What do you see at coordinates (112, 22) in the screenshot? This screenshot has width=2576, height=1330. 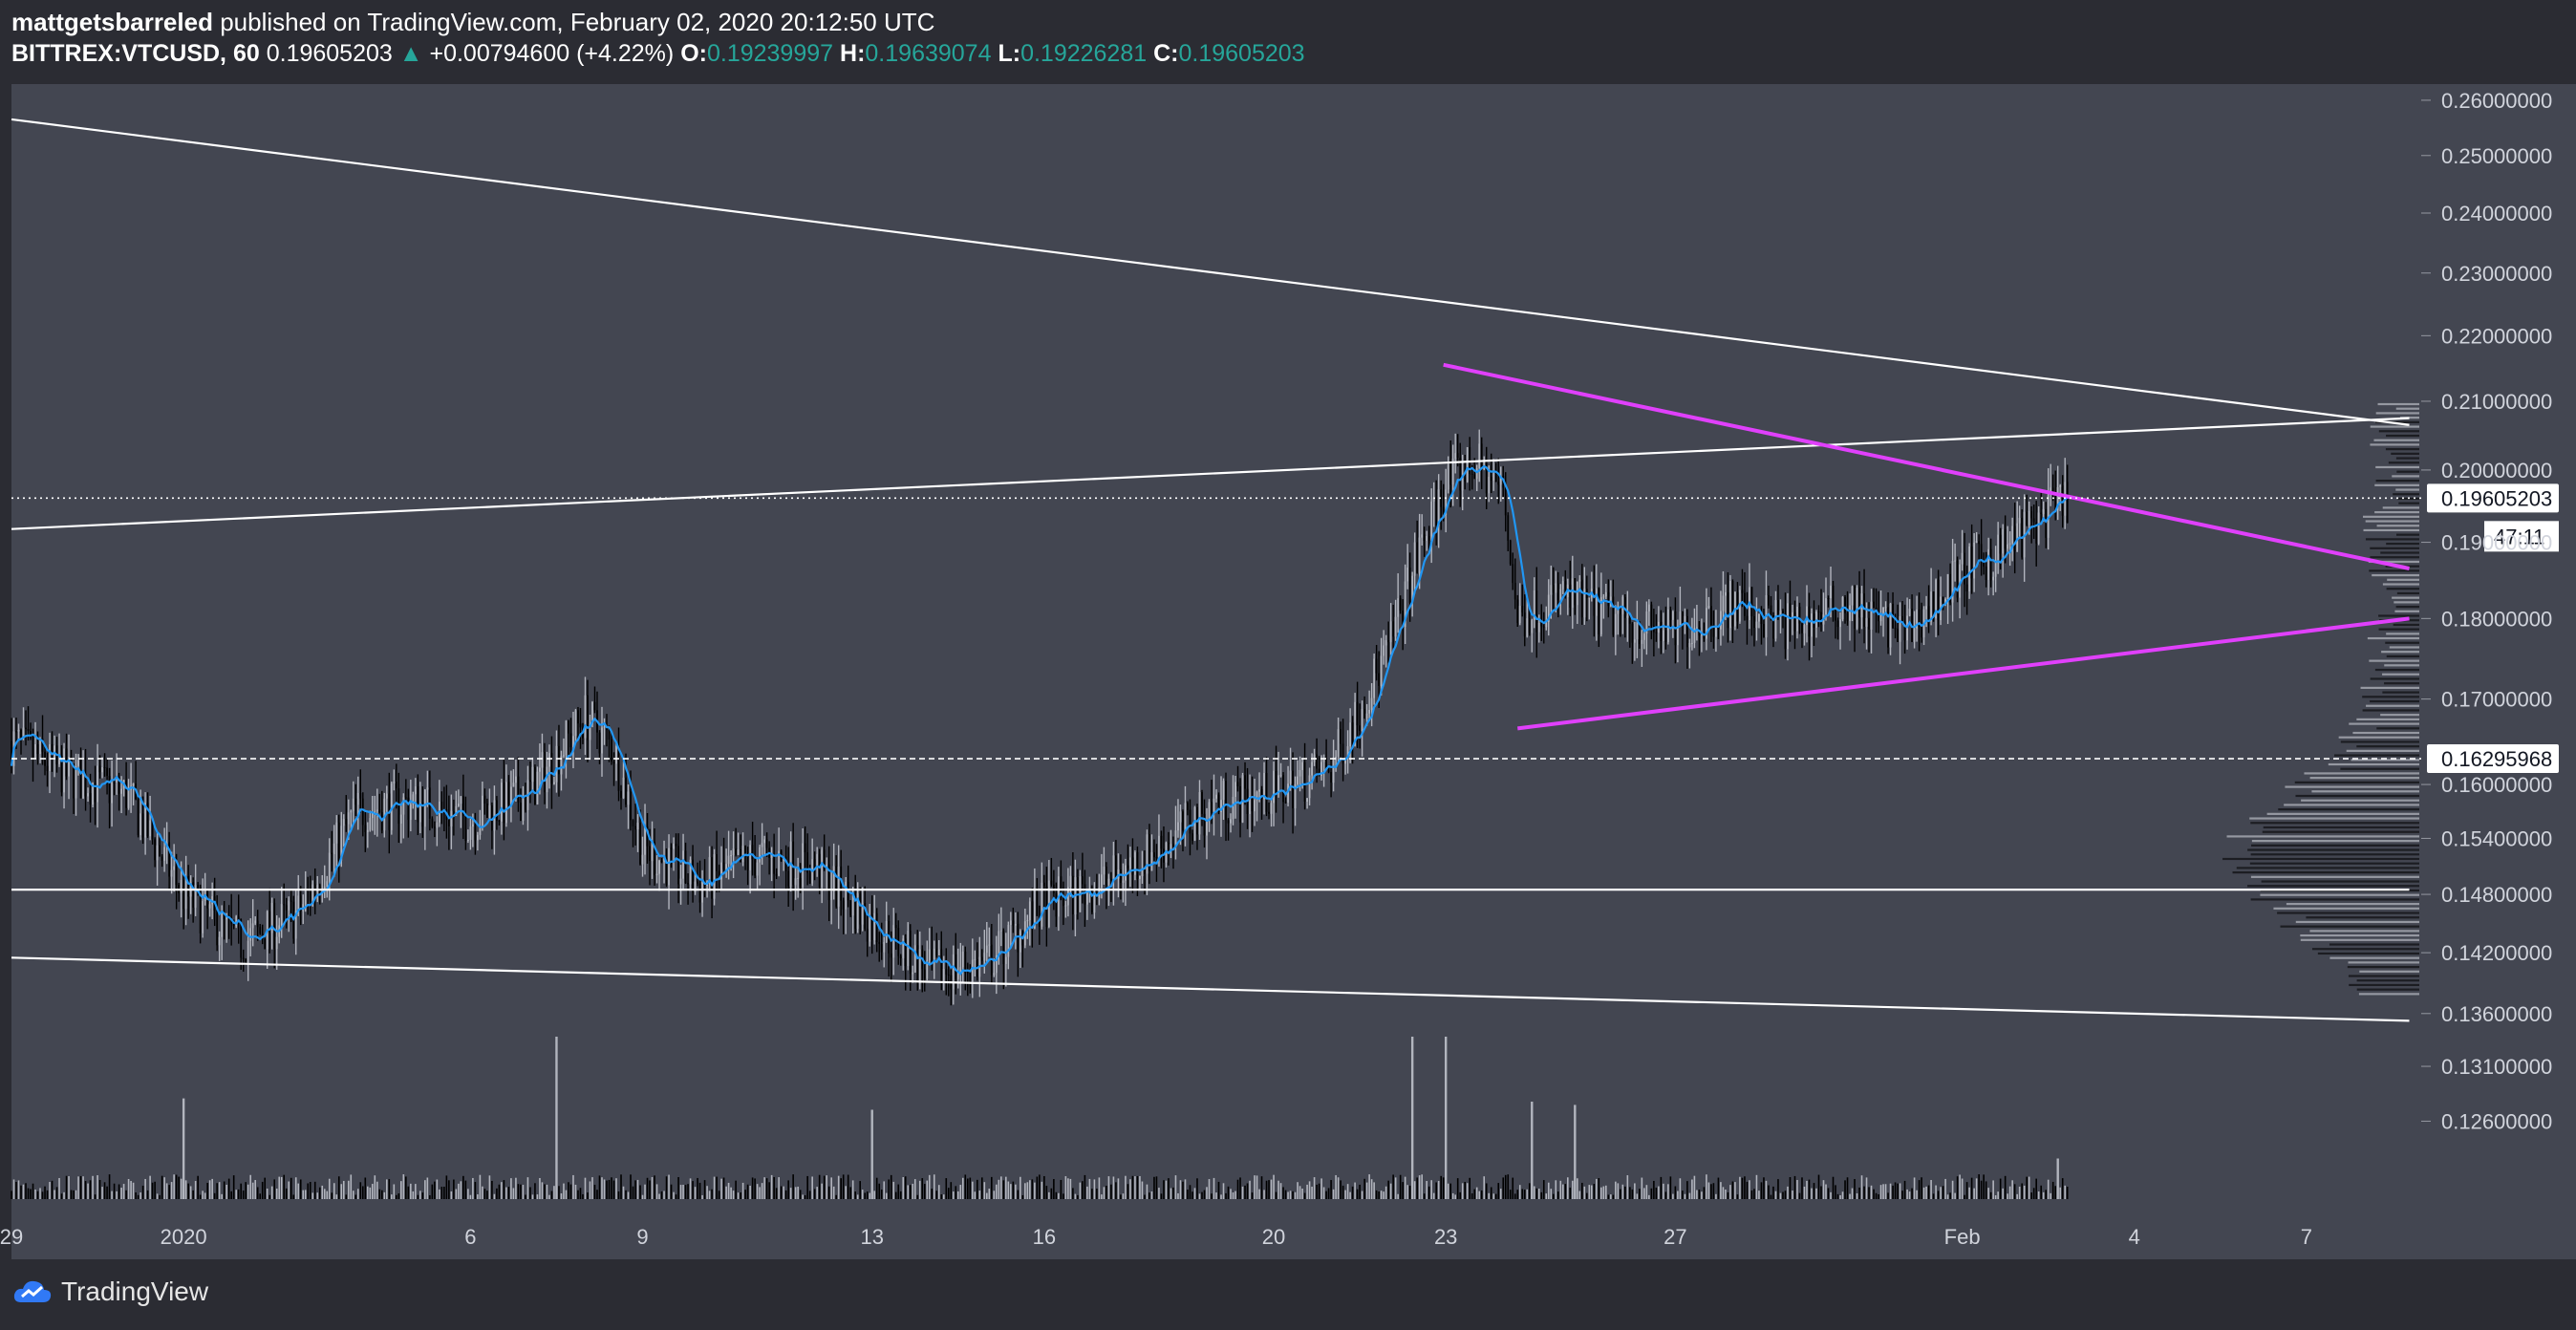 I see `author-name: mattgetsbarreled` at bounding box center [112, 22].